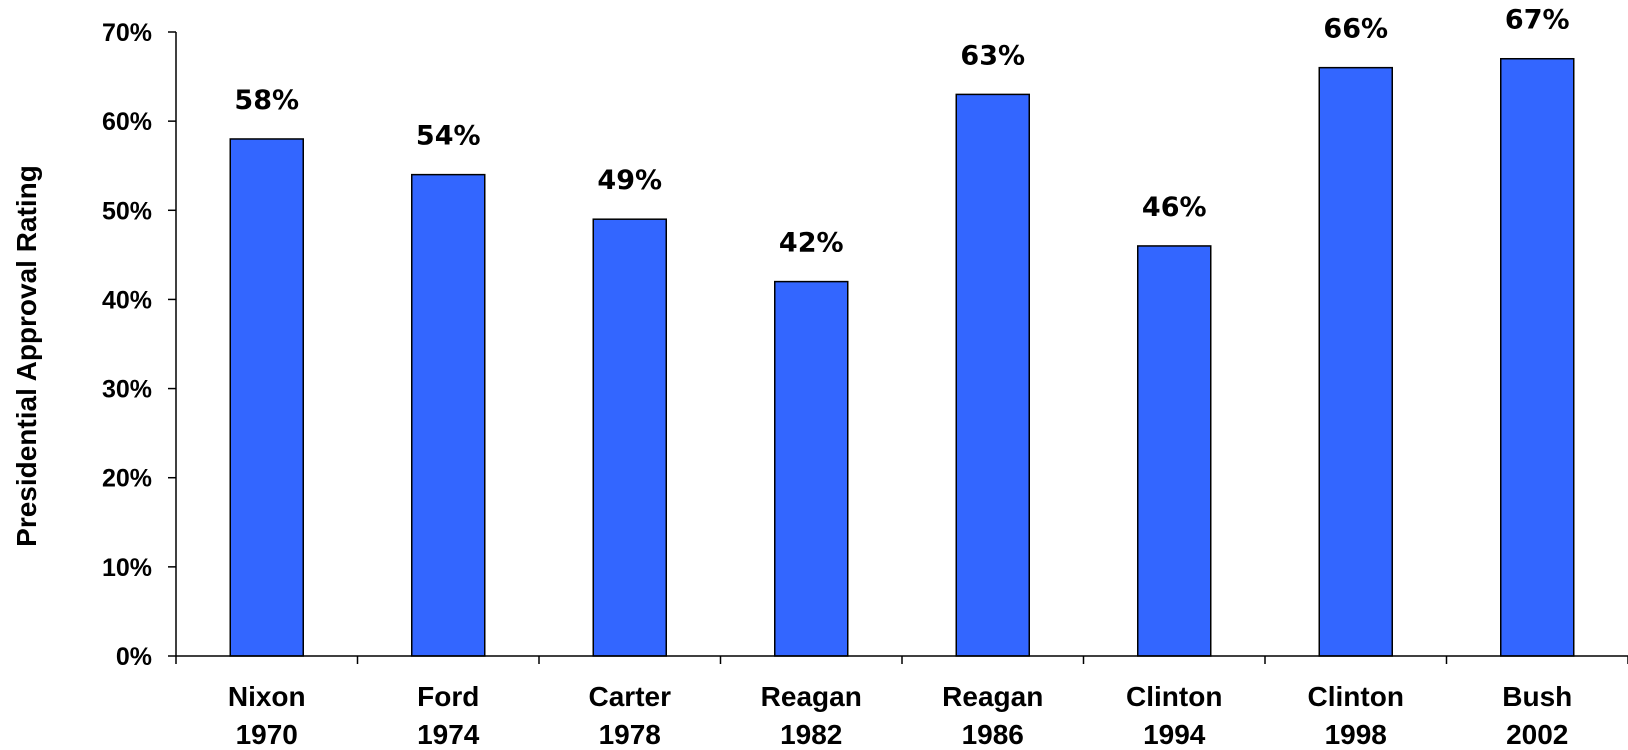  What do you see at coordinates (127, 568) in the screenshot?
I see `y-tick-label: 10%` at bounding box center [127, 568].